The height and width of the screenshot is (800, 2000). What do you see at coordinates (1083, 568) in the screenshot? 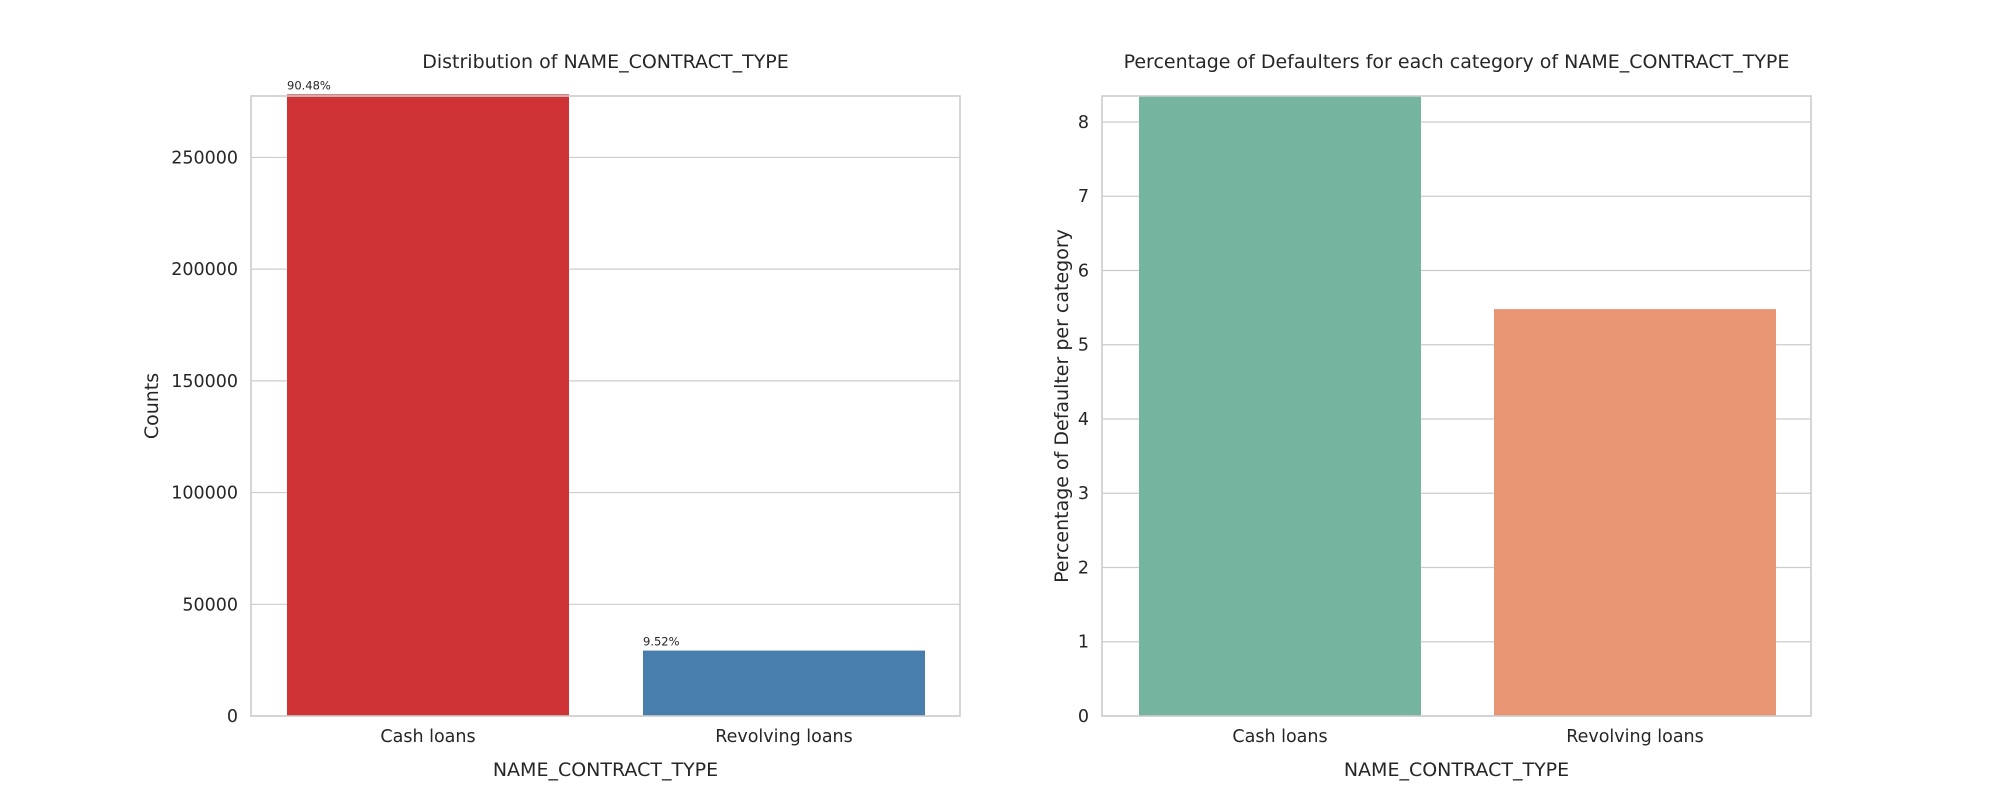
I see `y-tick-label-2: 2` at bounding box center [1083, 568].